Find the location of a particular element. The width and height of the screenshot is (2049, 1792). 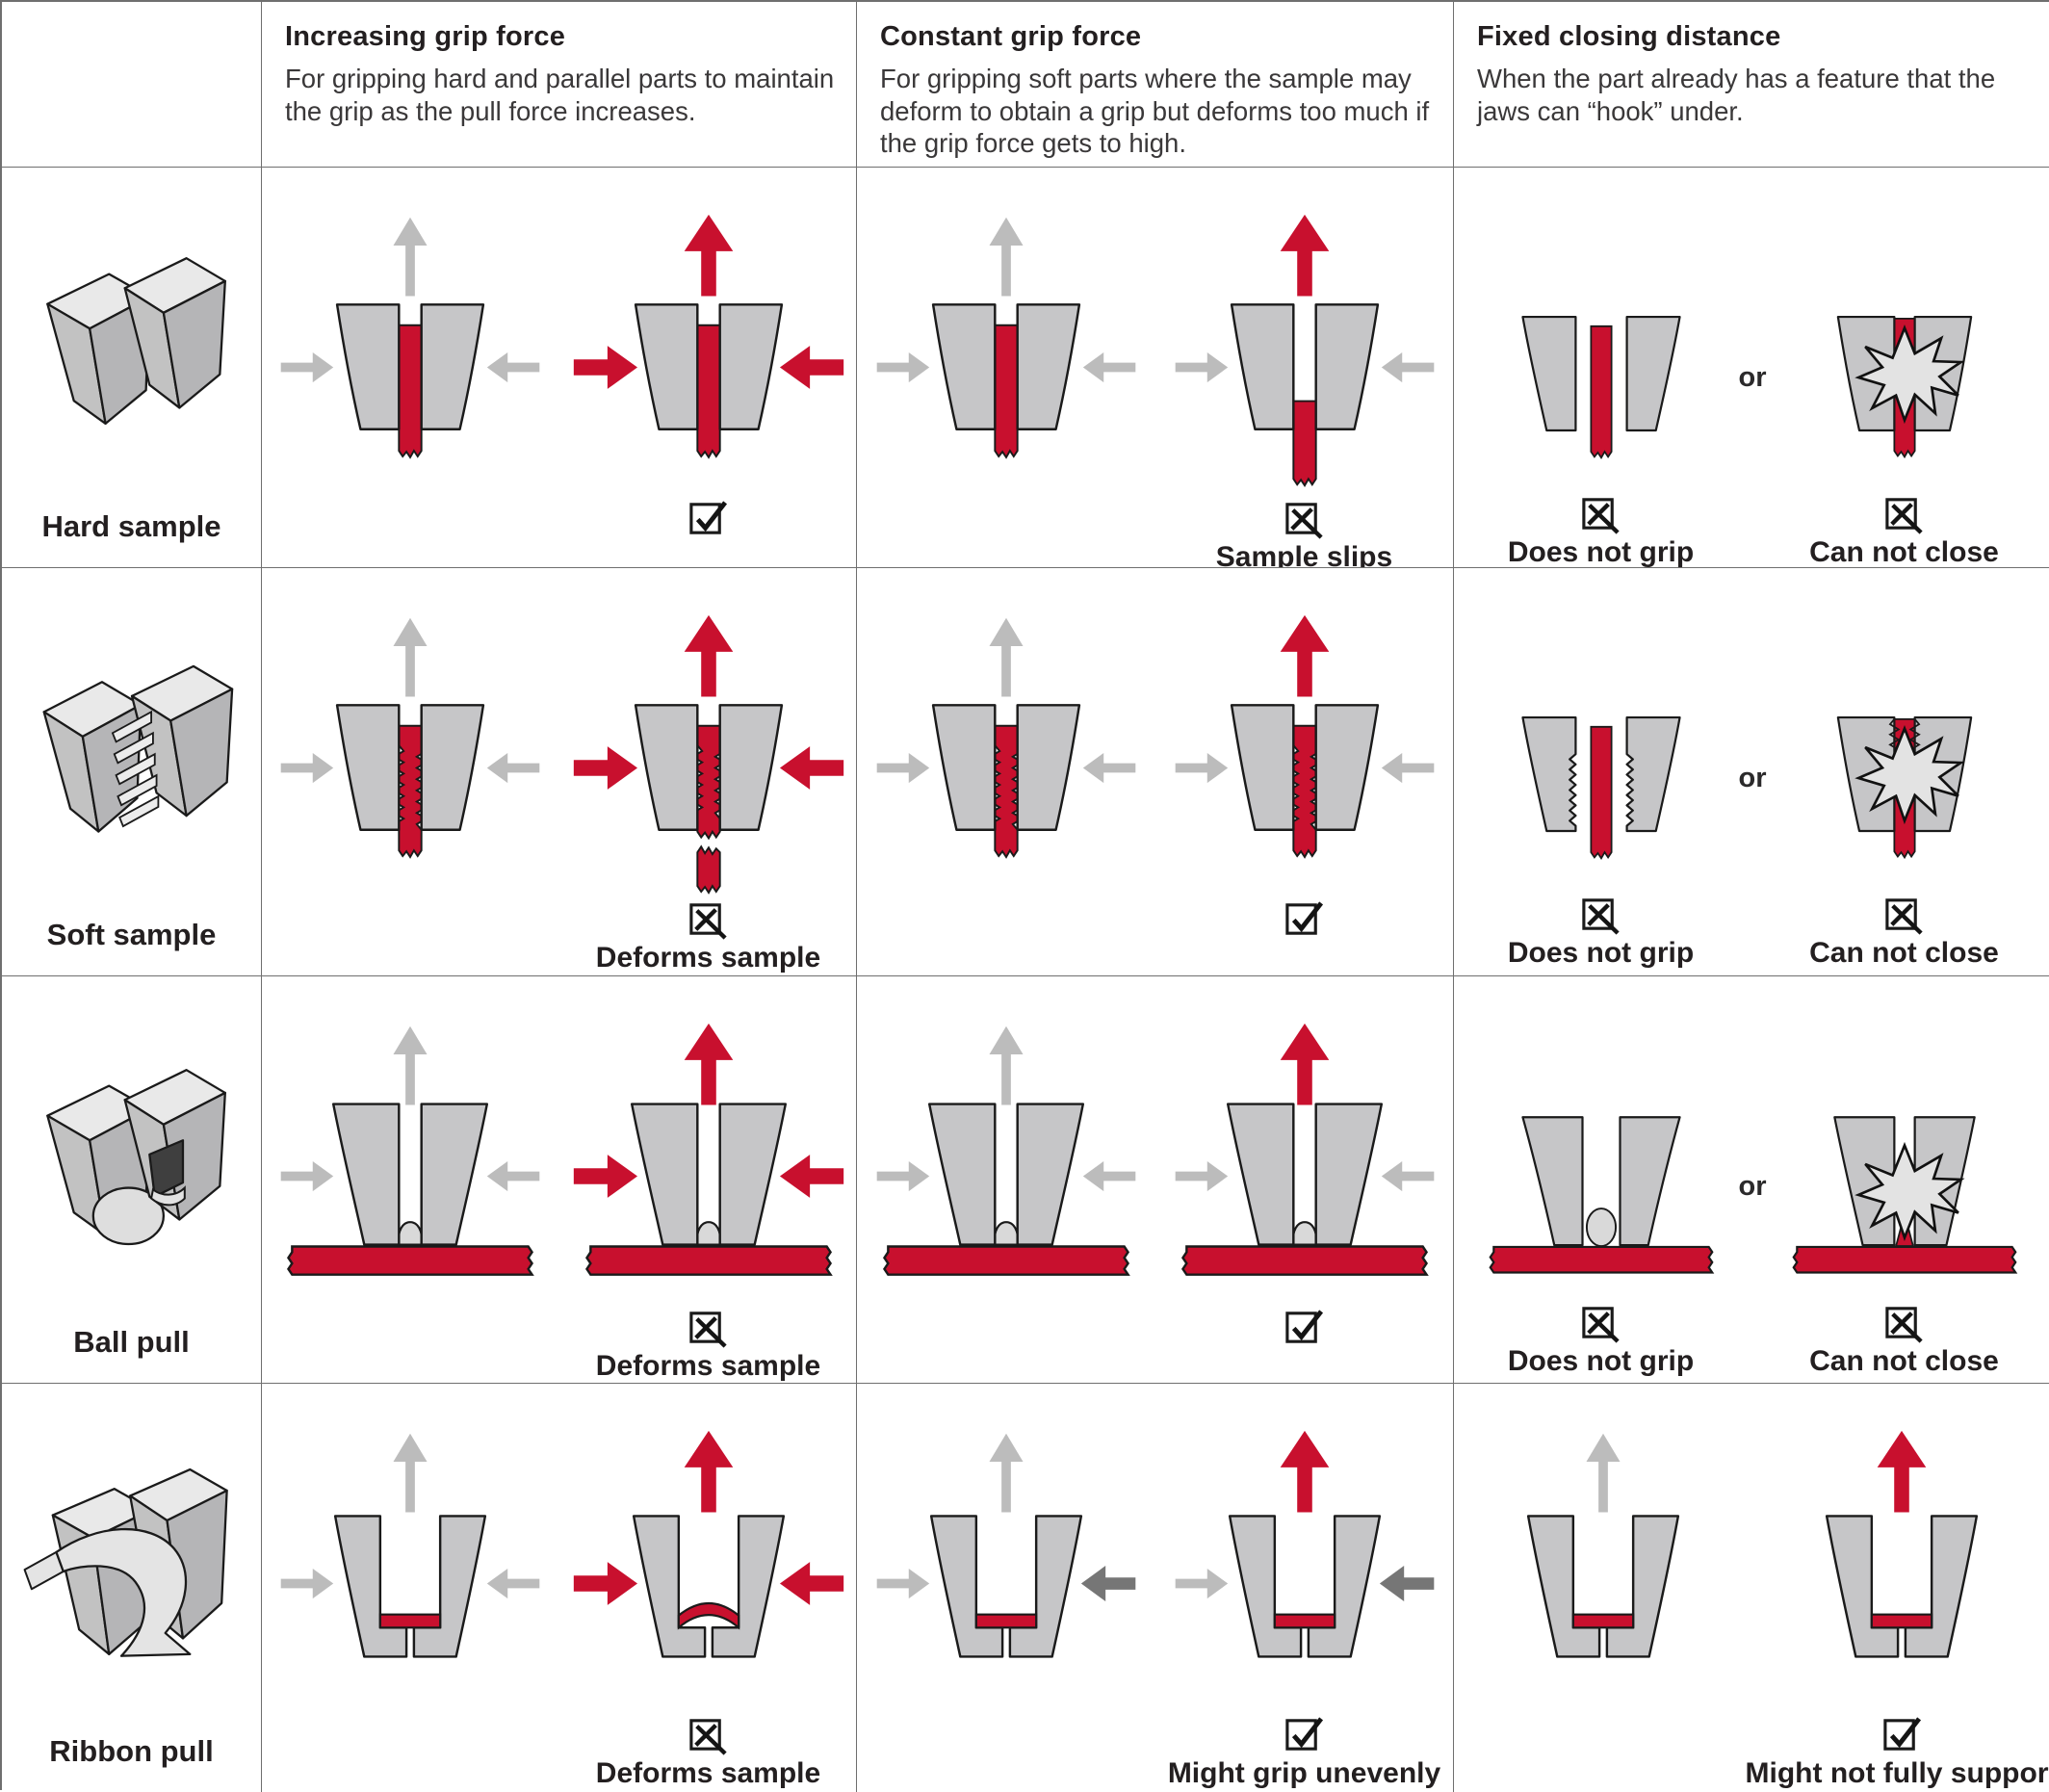

grip-diagram-soft-open-gap is located at coordinates (1601, 759).